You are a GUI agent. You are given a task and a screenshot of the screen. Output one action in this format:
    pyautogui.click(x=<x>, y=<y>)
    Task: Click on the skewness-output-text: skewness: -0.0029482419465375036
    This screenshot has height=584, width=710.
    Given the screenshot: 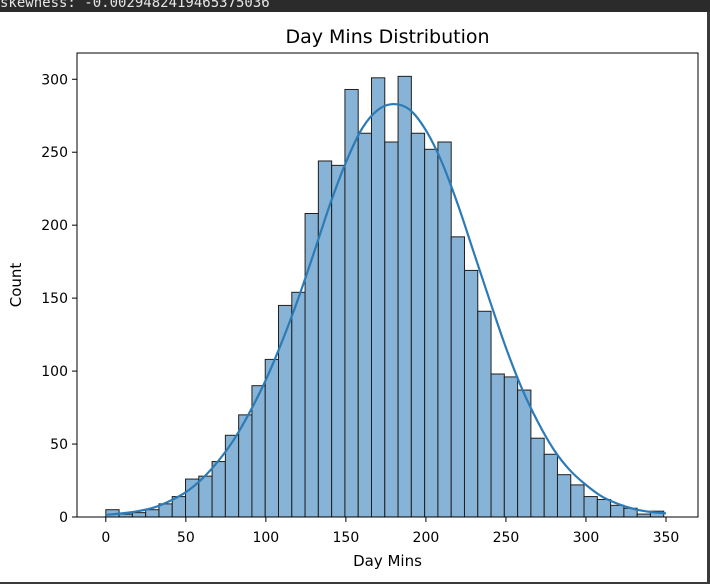 What is the action you would take?
    pyautogui.click(x=135, y=5)
    